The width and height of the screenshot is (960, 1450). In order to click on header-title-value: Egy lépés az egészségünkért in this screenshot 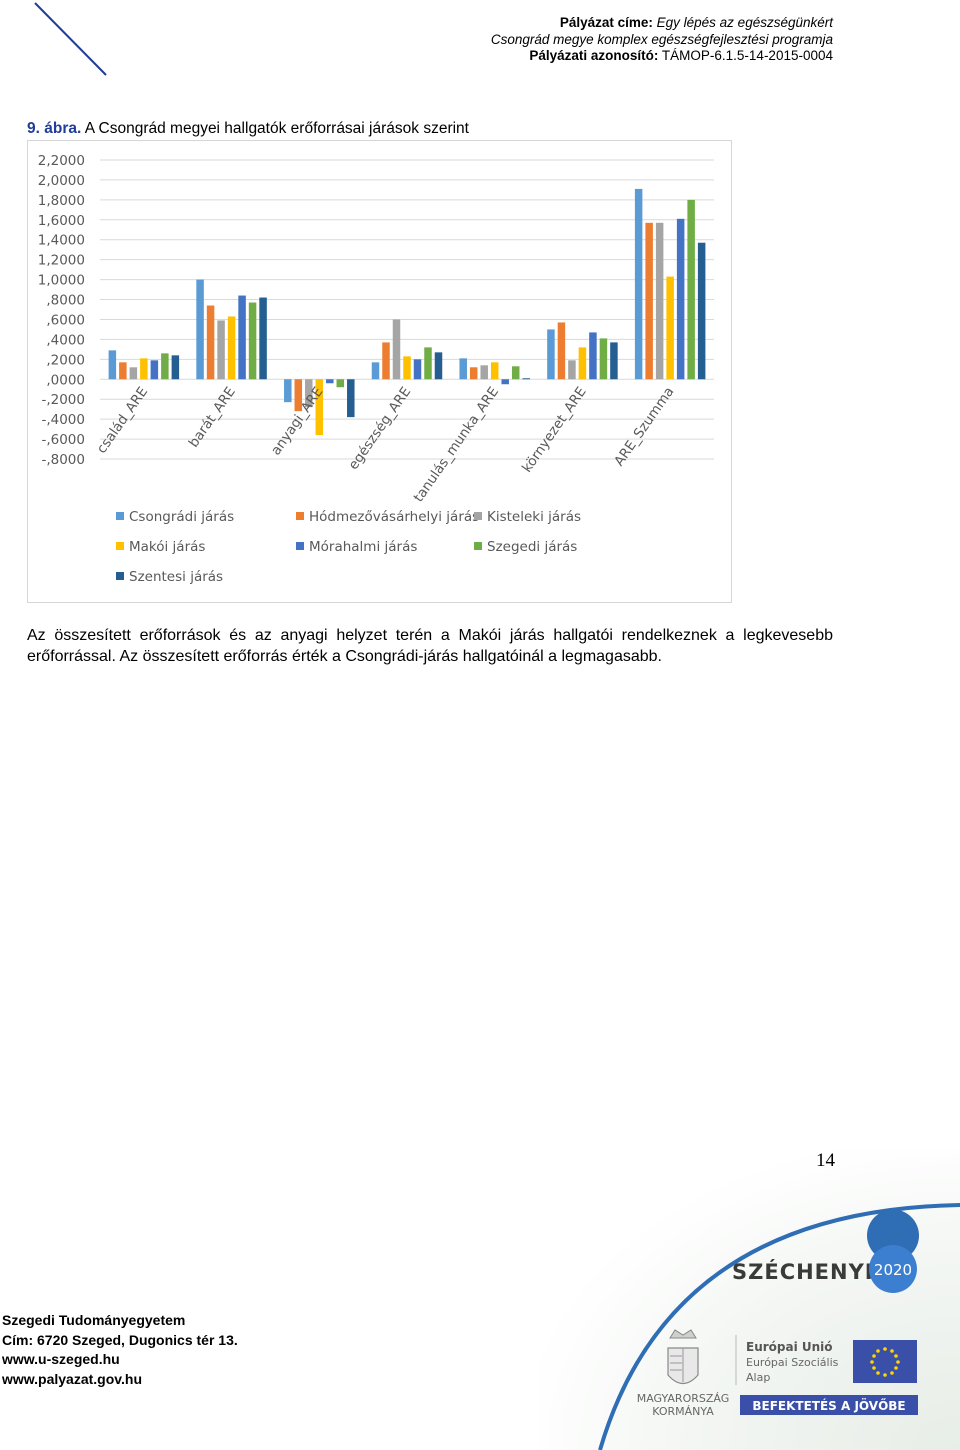, I will do `click(744, 22)`.